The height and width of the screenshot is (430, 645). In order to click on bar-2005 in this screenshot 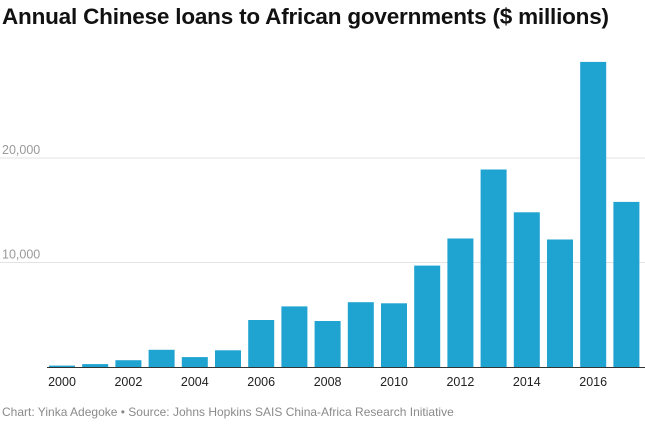, I will do `click(228, 358)`.